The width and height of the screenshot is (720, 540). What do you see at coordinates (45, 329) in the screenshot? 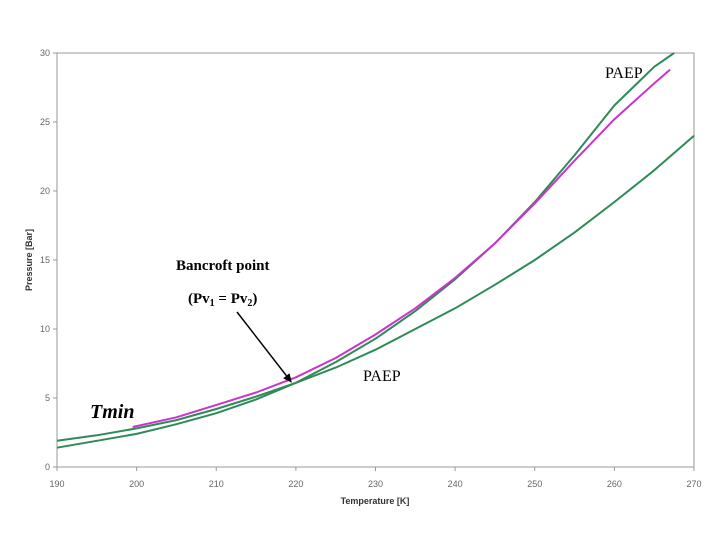
I see `y-tick-label: 10` at bounding box center [45, 329].